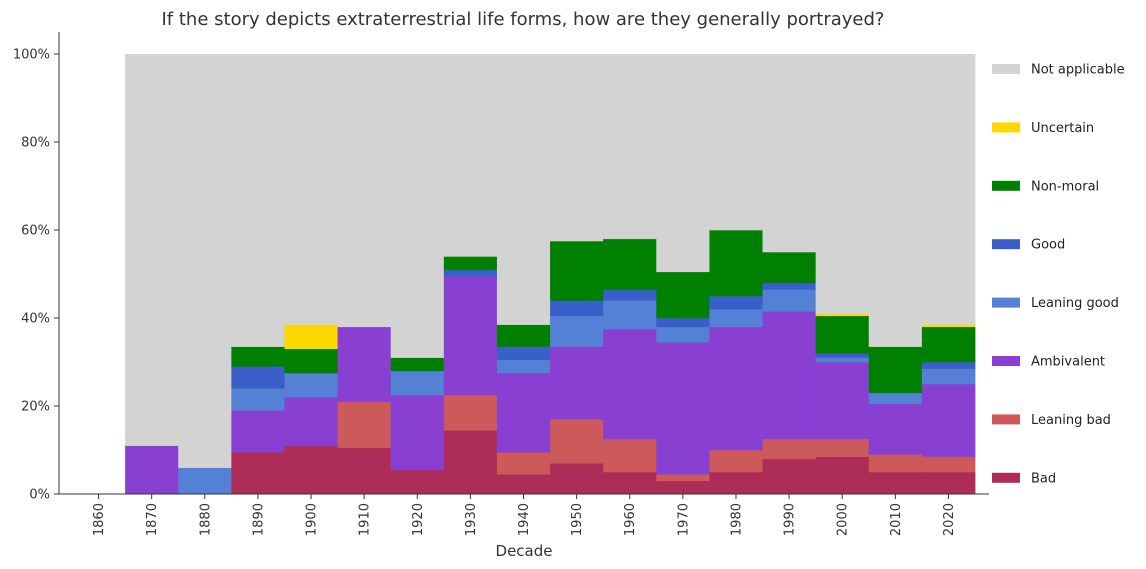  What do you see at coordinates (1006, 185) in the screenshot?
I see `legend-swatch-non-moral` at bounding box center [1006, 185].